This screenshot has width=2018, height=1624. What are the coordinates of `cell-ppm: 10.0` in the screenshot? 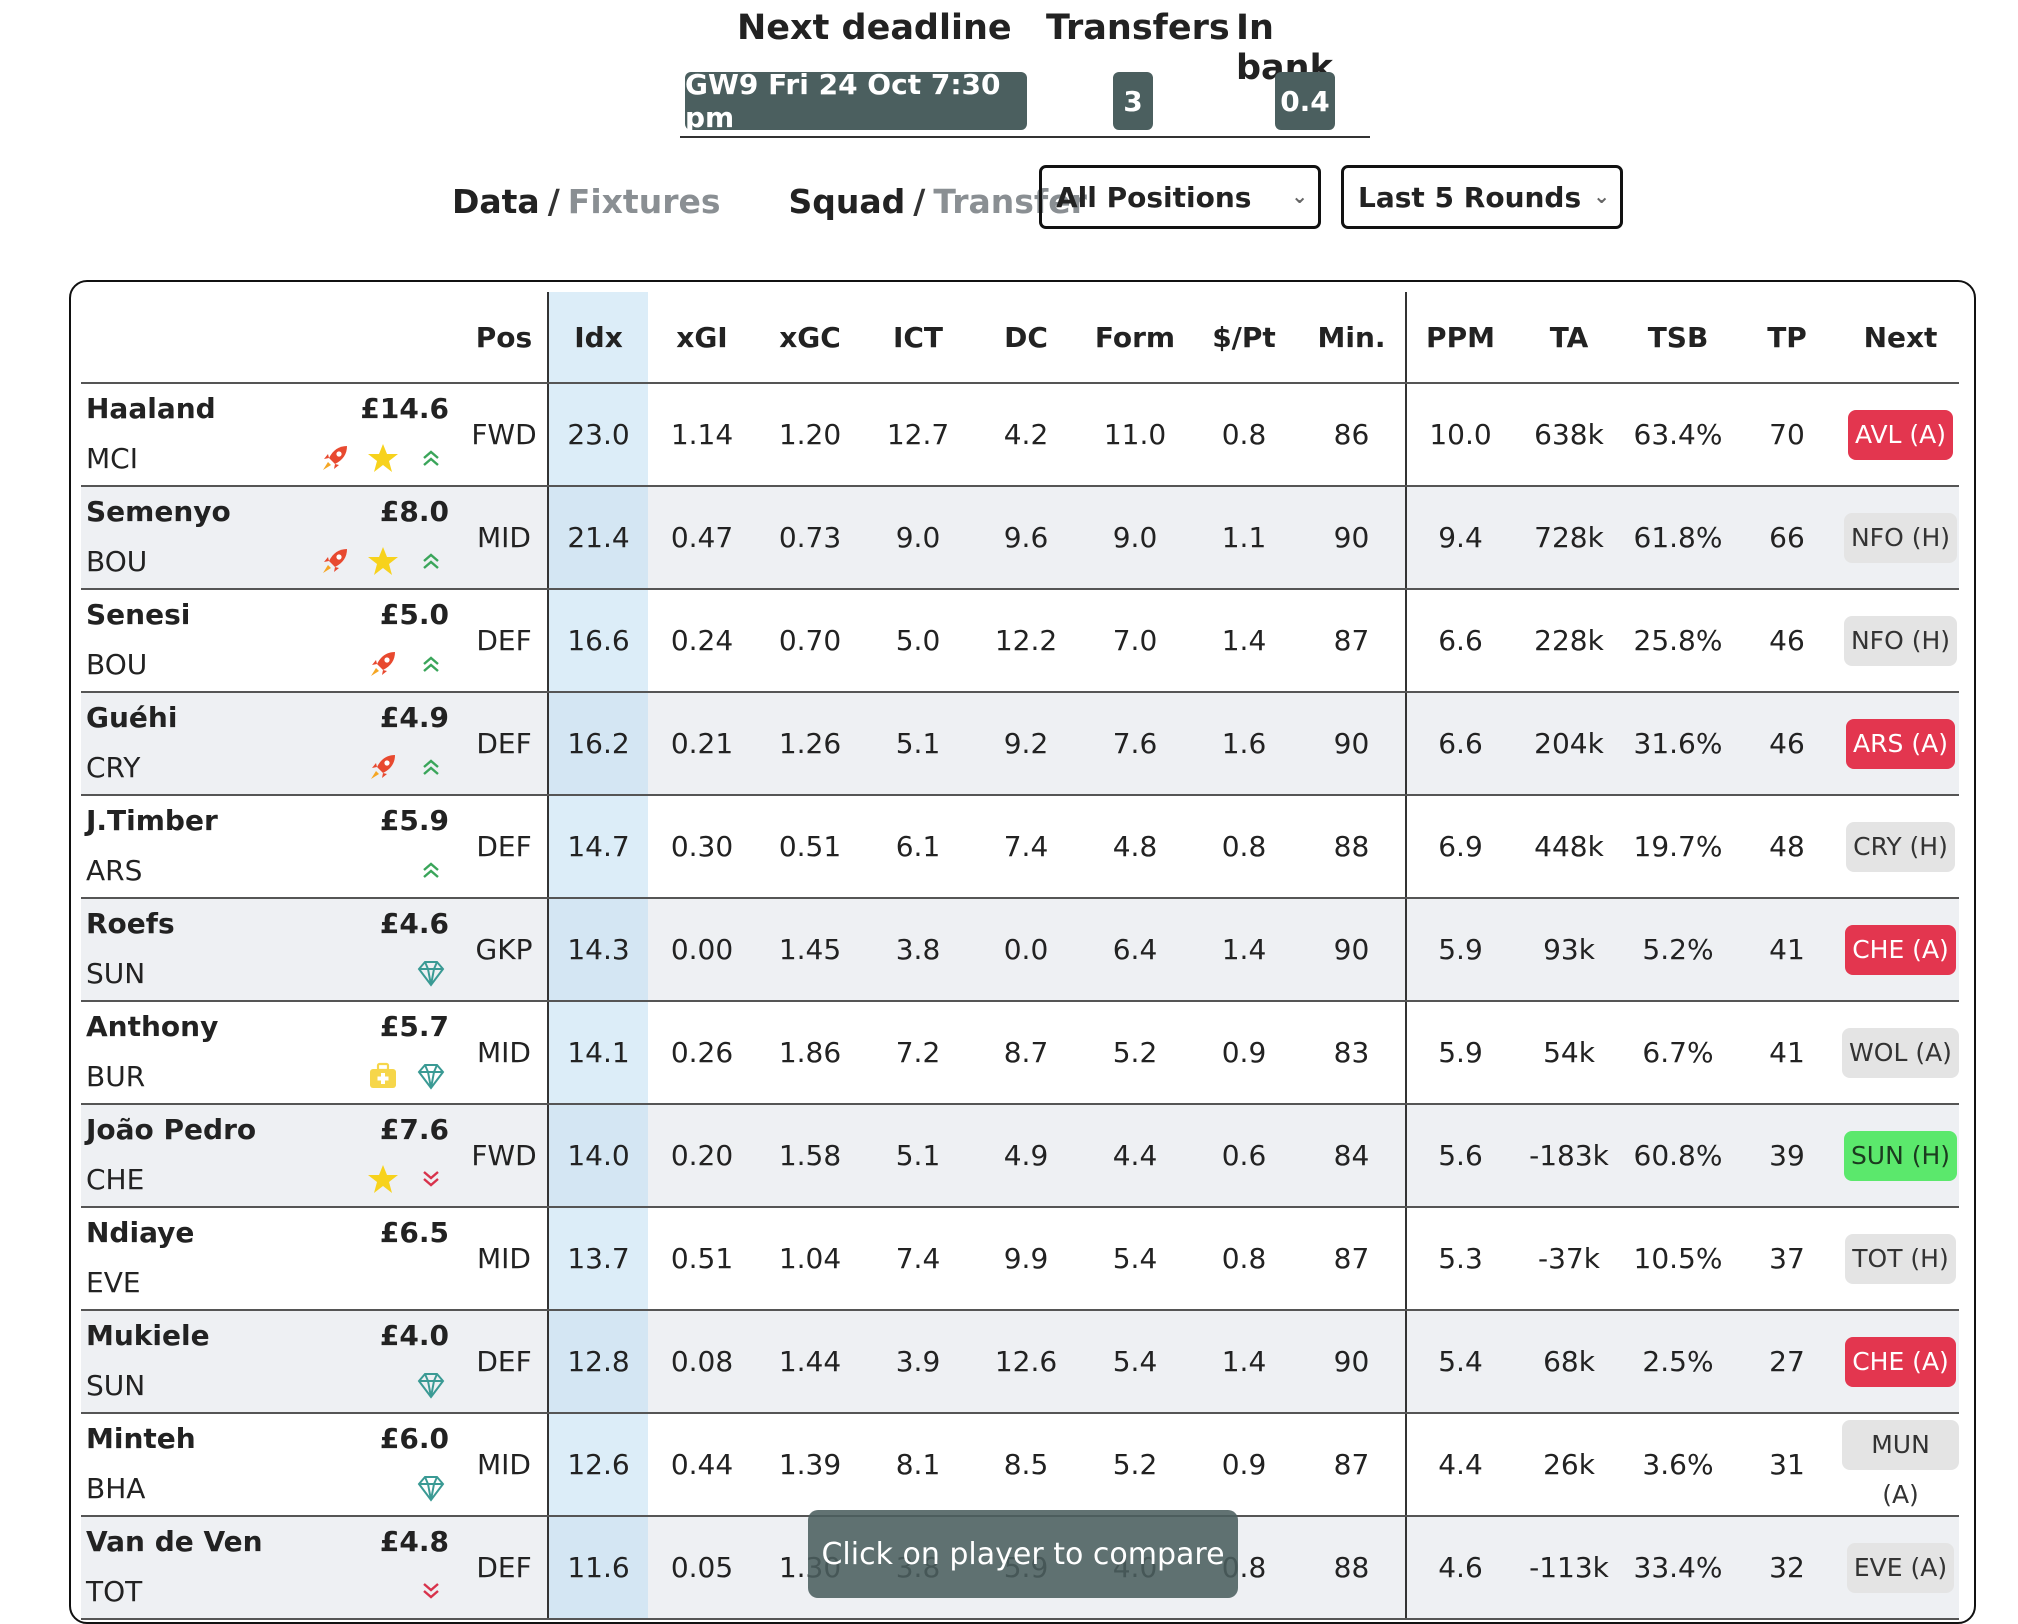 It's located at (1460, 435).